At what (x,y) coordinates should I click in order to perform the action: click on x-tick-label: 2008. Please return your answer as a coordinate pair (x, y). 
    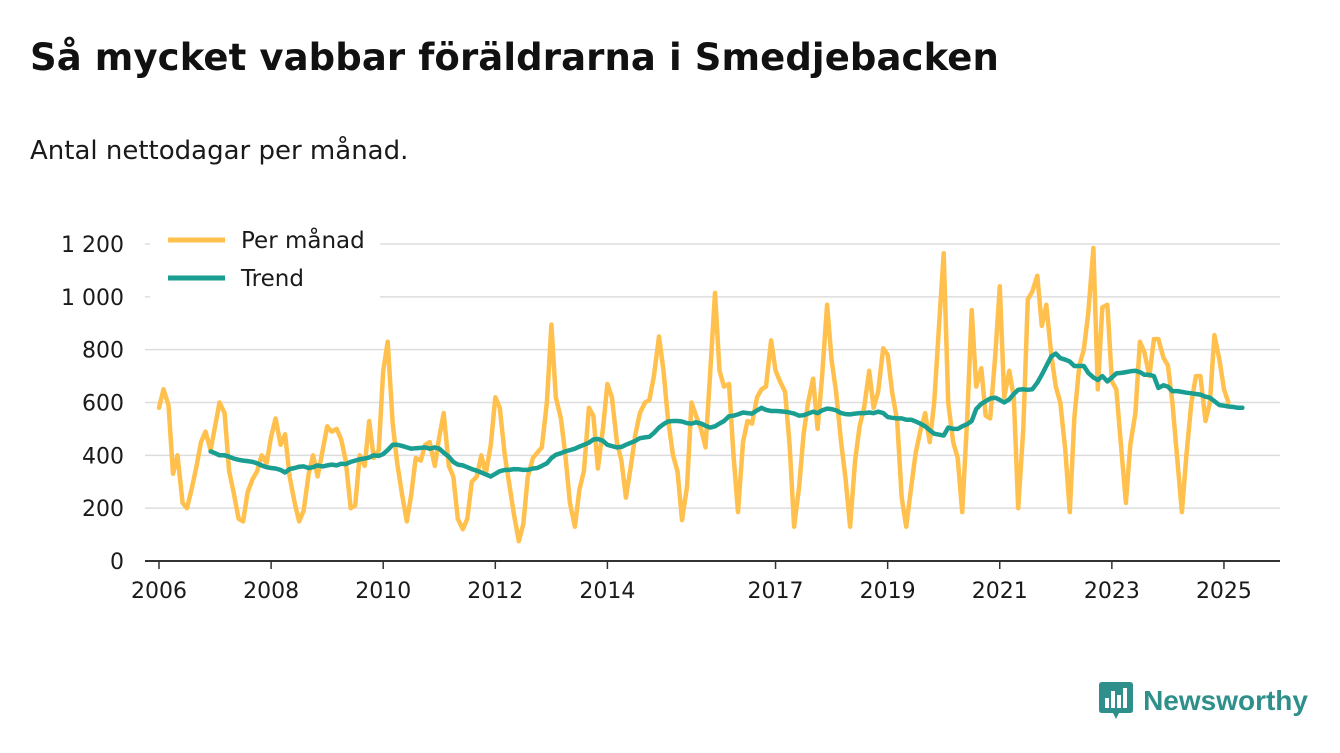
    Looking at the image, I should click on (271, 591).